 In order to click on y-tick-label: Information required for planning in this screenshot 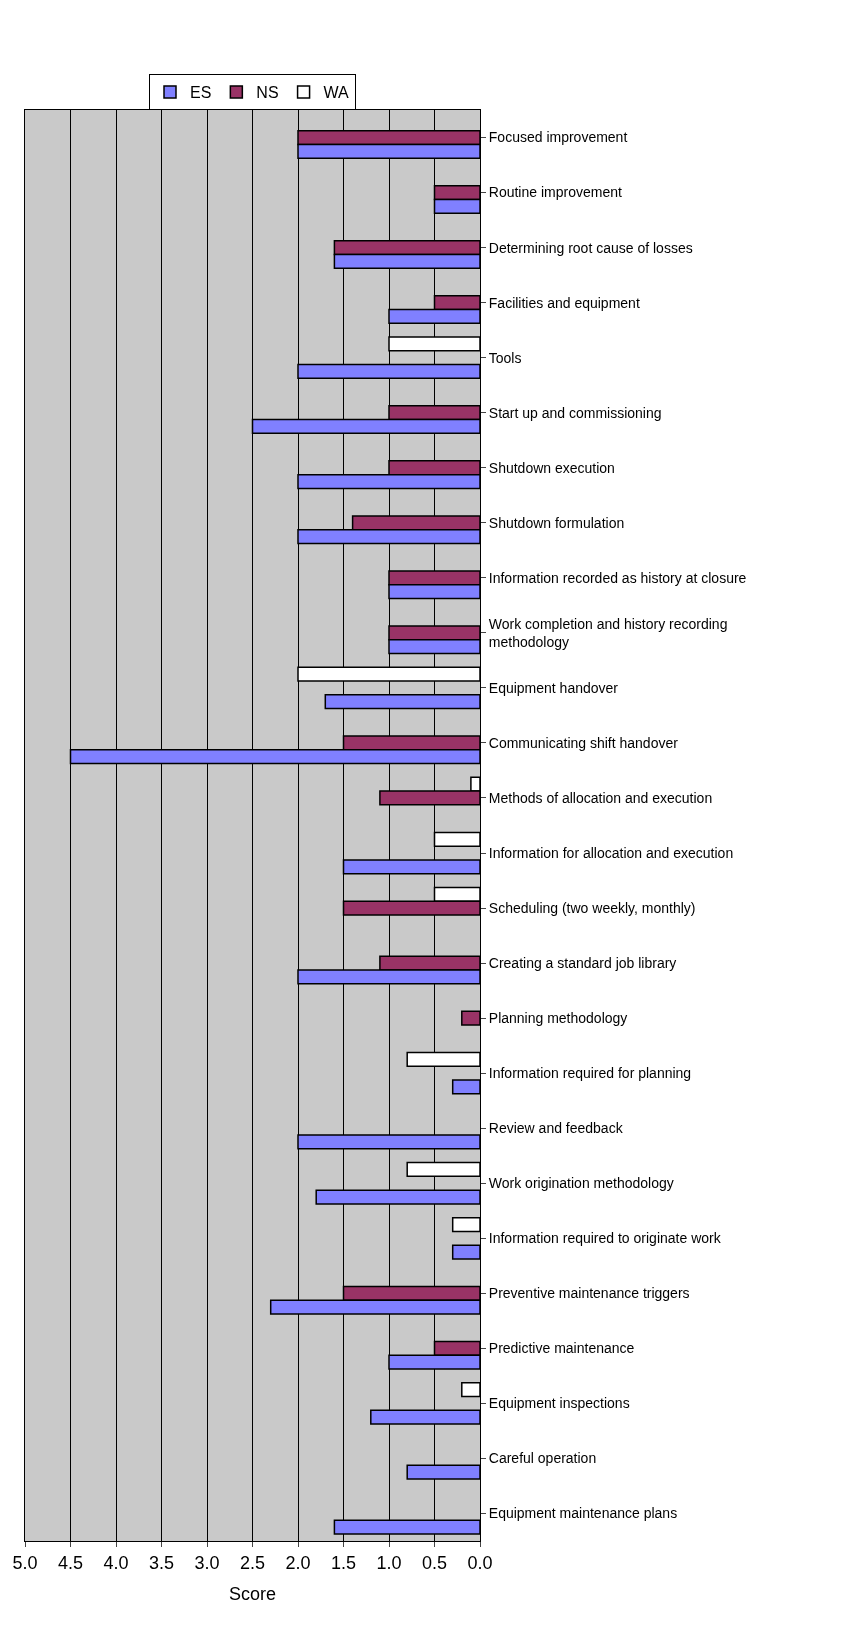, I will do `click(590, 1073)`.